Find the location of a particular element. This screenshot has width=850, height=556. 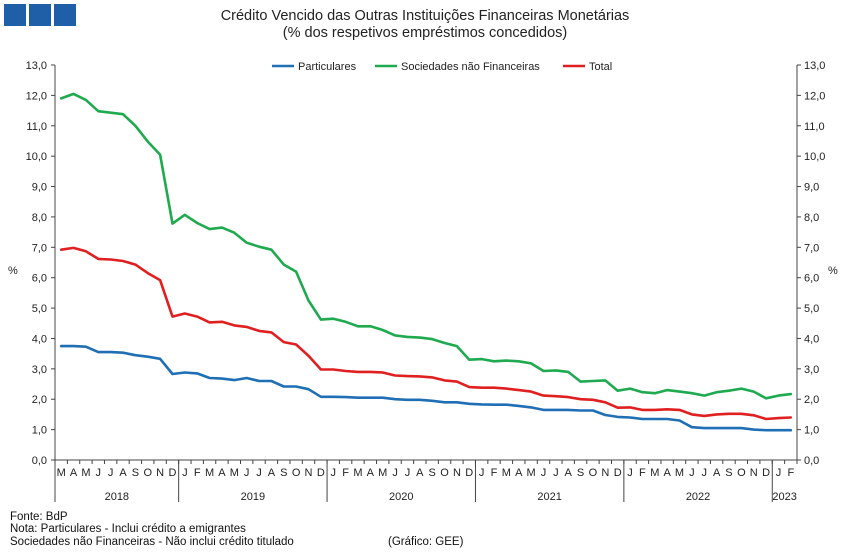

y-tick-label-right: 13,0 is located at coordinates (814, 66).